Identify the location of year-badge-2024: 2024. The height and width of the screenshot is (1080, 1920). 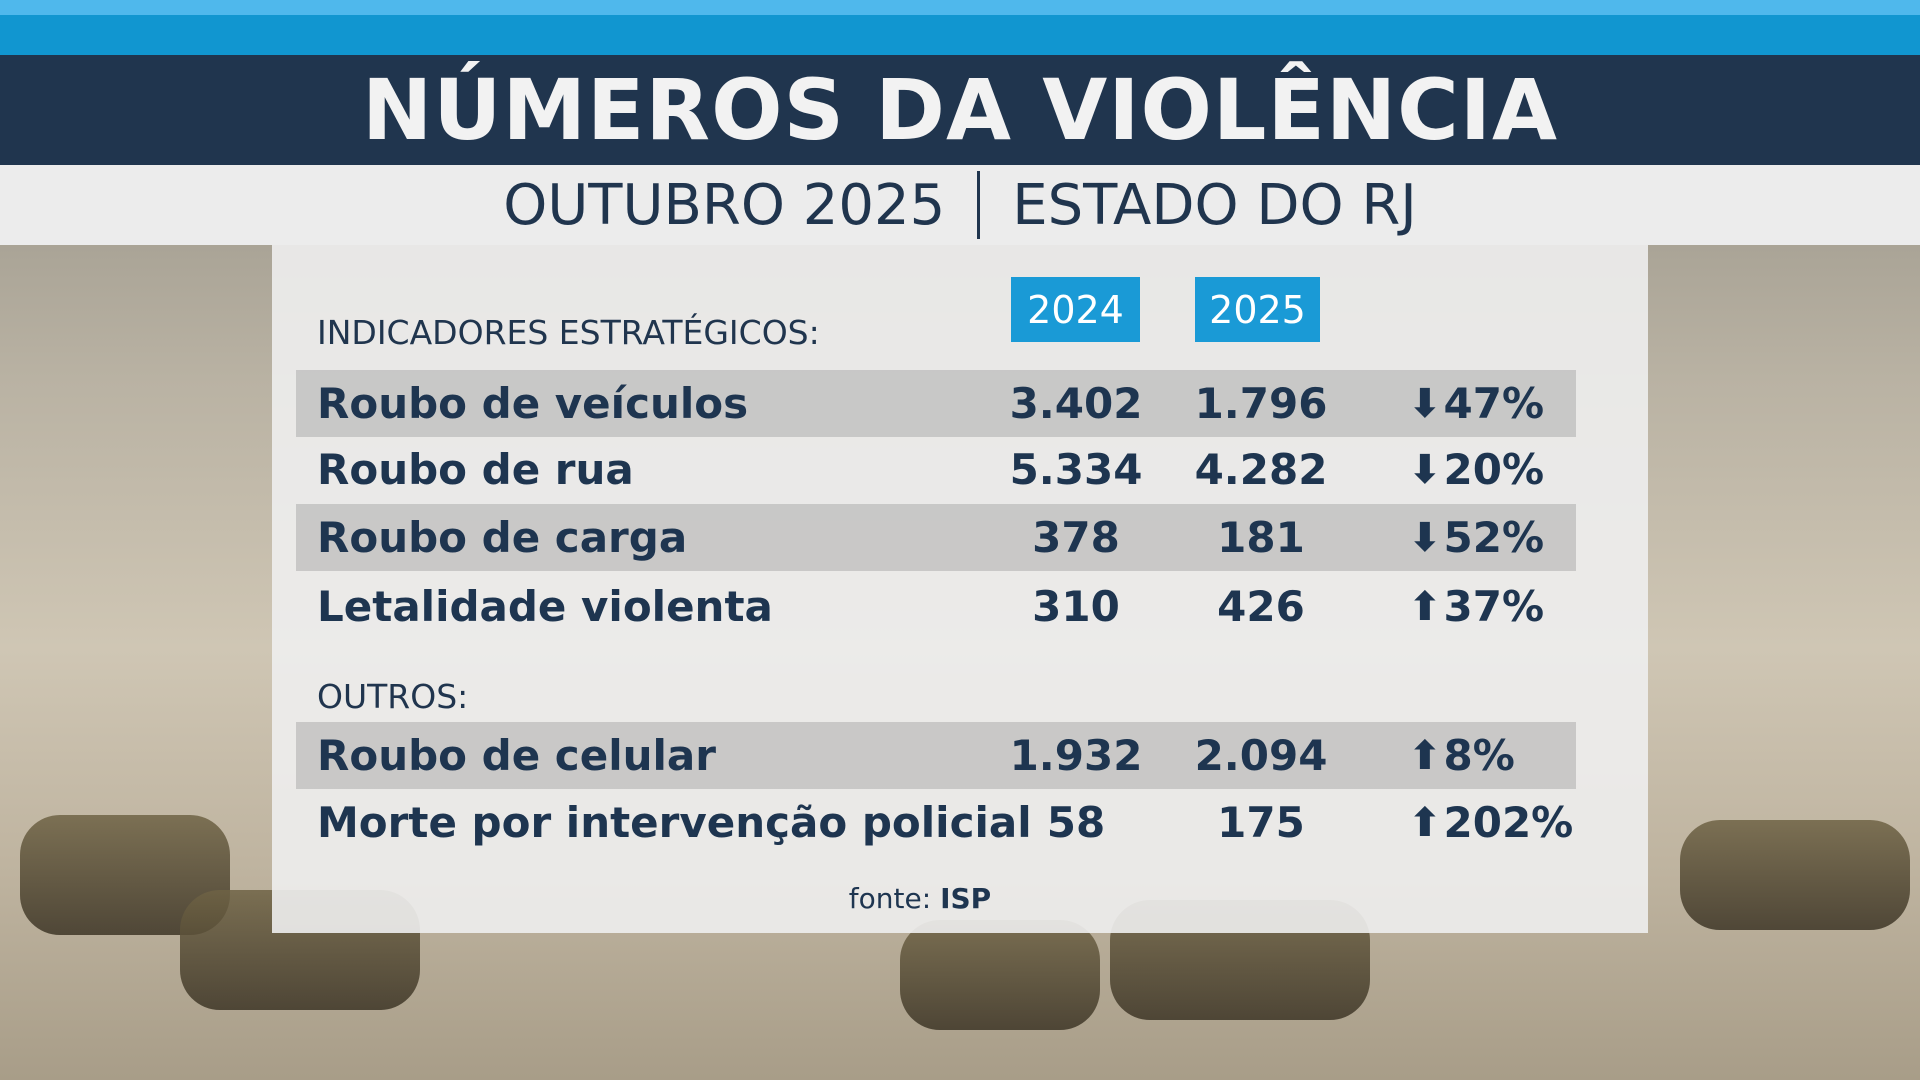
(1075, 309).